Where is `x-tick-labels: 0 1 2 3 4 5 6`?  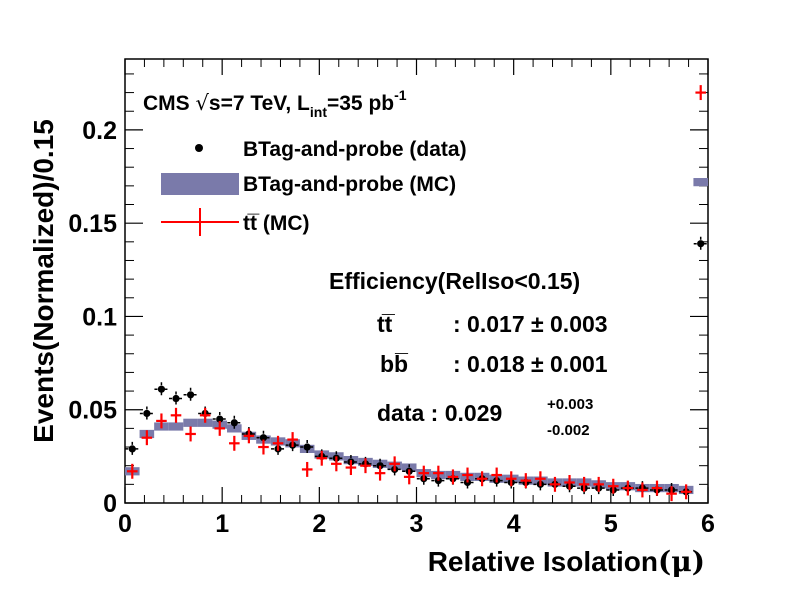 x-tick-labels: 0 1 2 3 4 5 6 is located at coordinates (416, 524).